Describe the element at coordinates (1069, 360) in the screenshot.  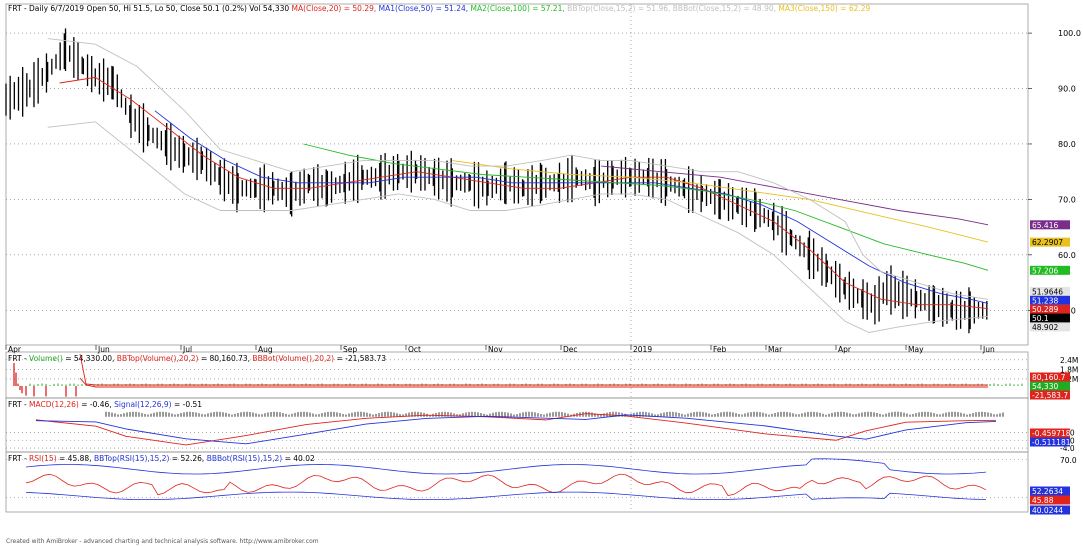
I see `volume-y-tick: 2.4M` at that location.